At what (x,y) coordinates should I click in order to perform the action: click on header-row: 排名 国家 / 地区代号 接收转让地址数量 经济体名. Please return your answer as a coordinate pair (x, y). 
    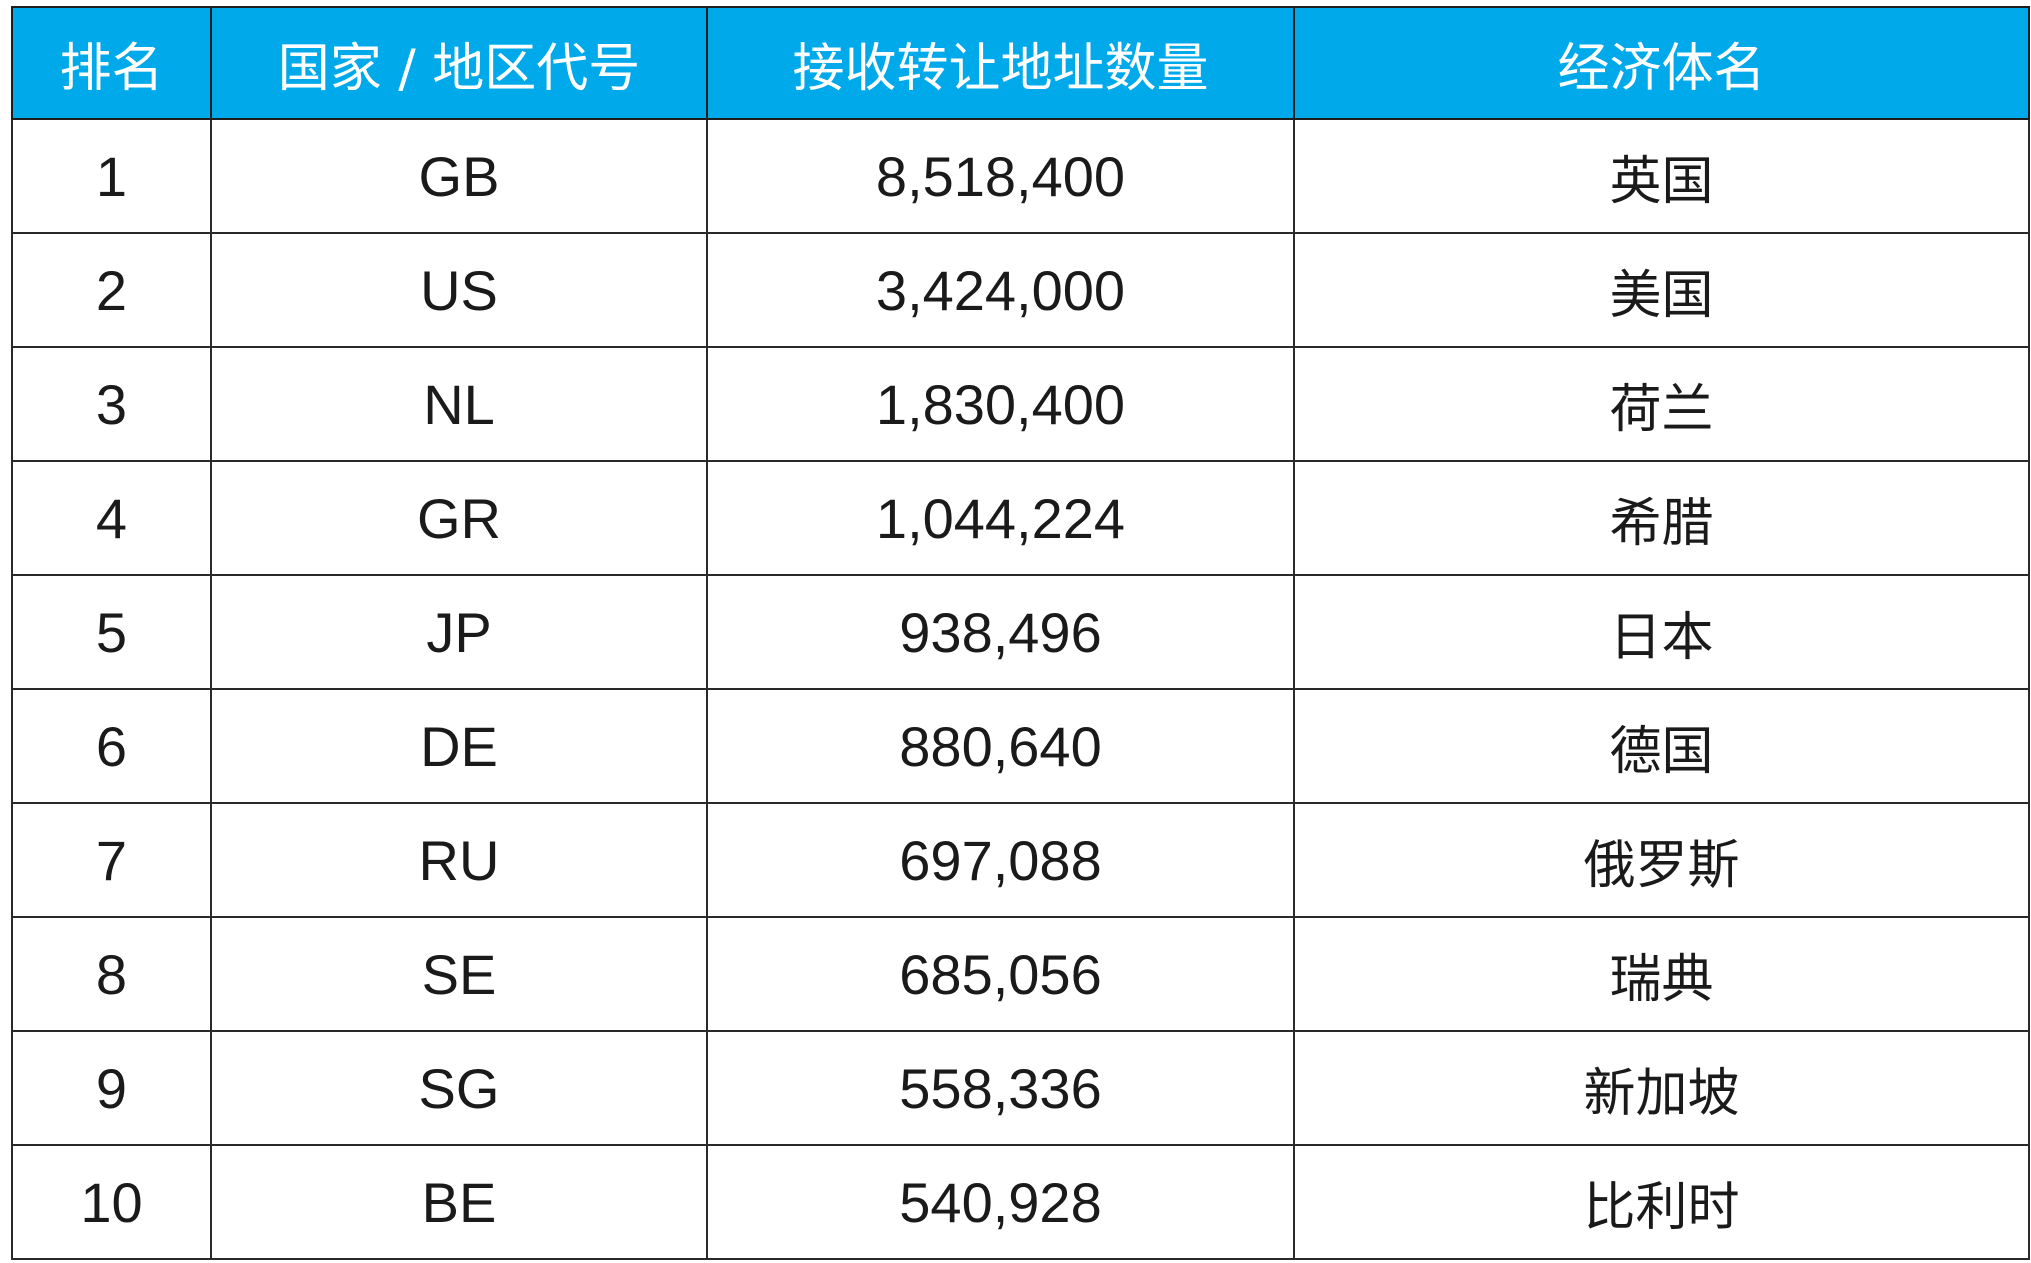
    Looking at the image, I should click on (1020, 63).